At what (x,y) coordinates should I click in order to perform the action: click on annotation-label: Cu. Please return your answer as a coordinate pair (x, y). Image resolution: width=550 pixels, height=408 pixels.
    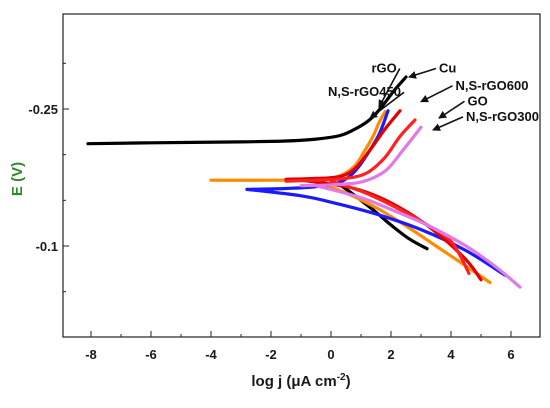
    Looking at the image, I should click on (447, 67).